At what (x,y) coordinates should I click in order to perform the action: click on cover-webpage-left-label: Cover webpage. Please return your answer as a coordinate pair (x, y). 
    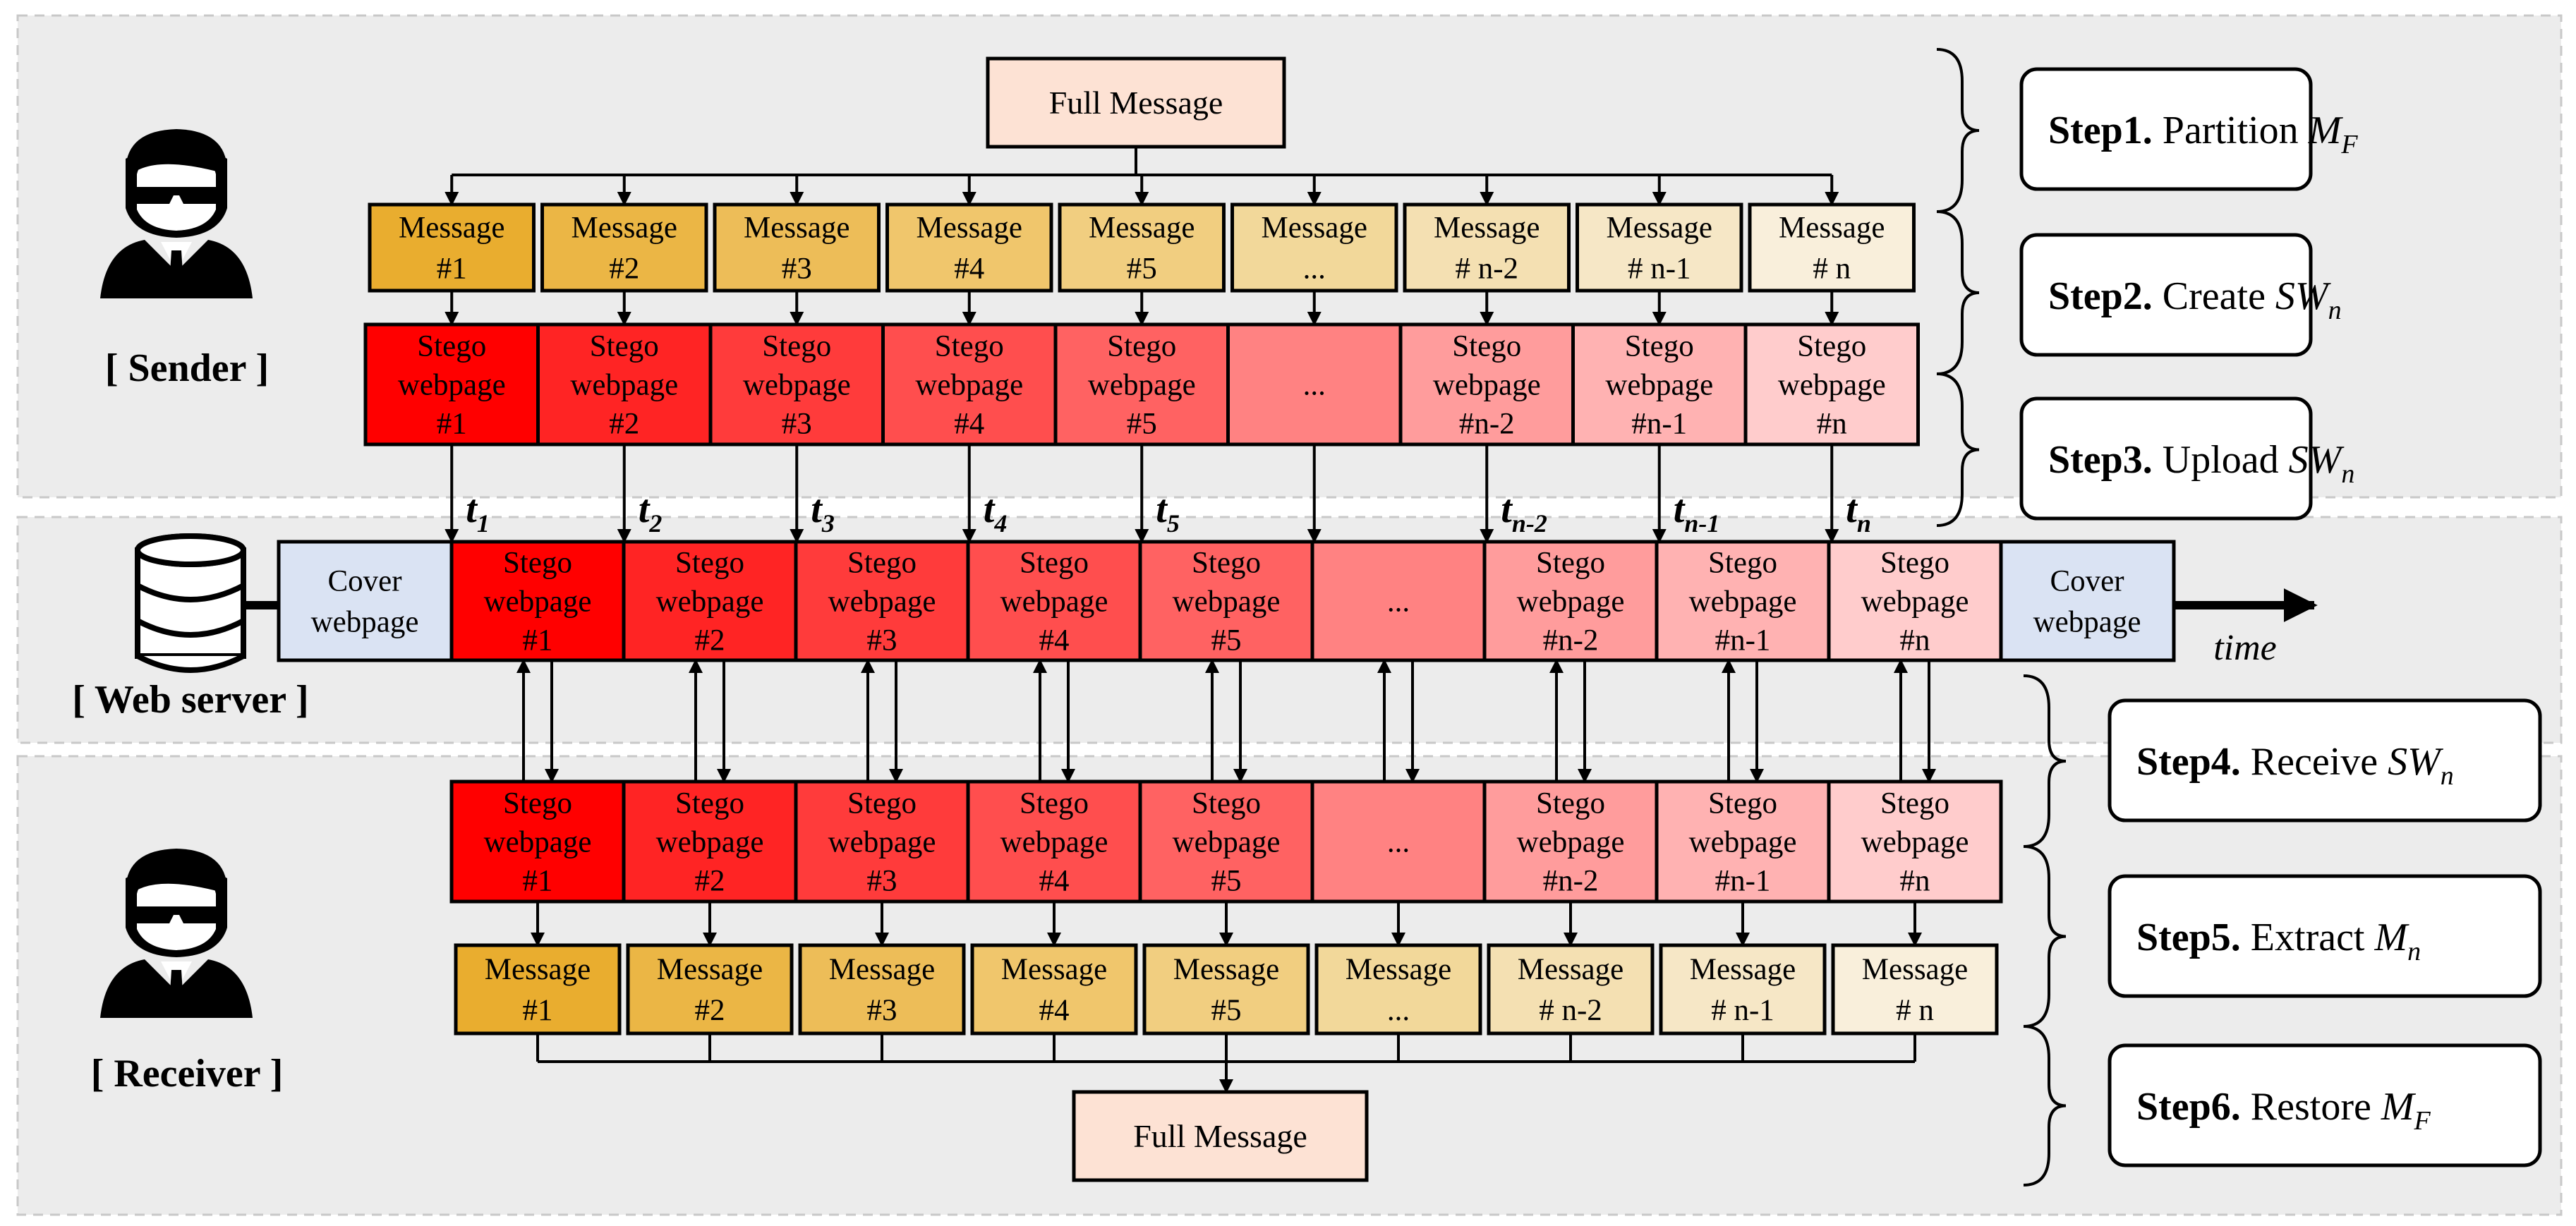
    Looking at the image, I should click on (365, 602).